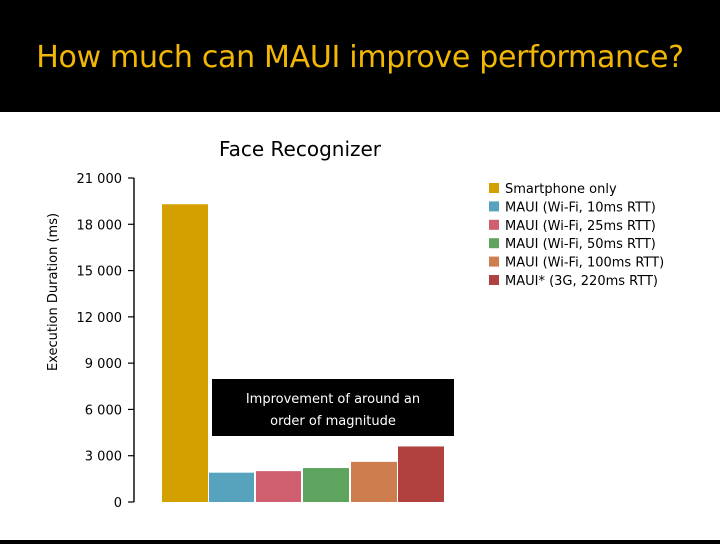 This screenshot has width=720, height=544. What do you see at coordinates (580, 207) in the screenshot?
I see `legend-label: MAUI (Wi-Fi, 10ms RTT)` at bounding box center [580, 207].